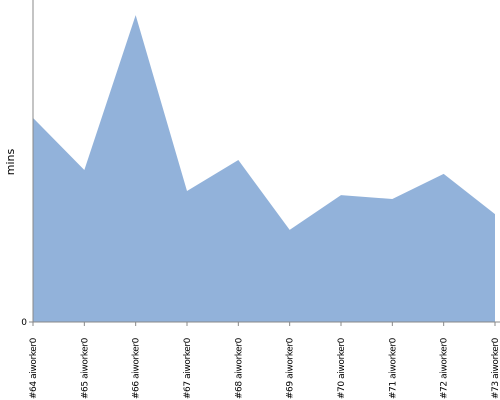 The height and width of the screenshot is (400, 500). I want to click on x-tick-label: #69 aiworker0, so click(291, 368).